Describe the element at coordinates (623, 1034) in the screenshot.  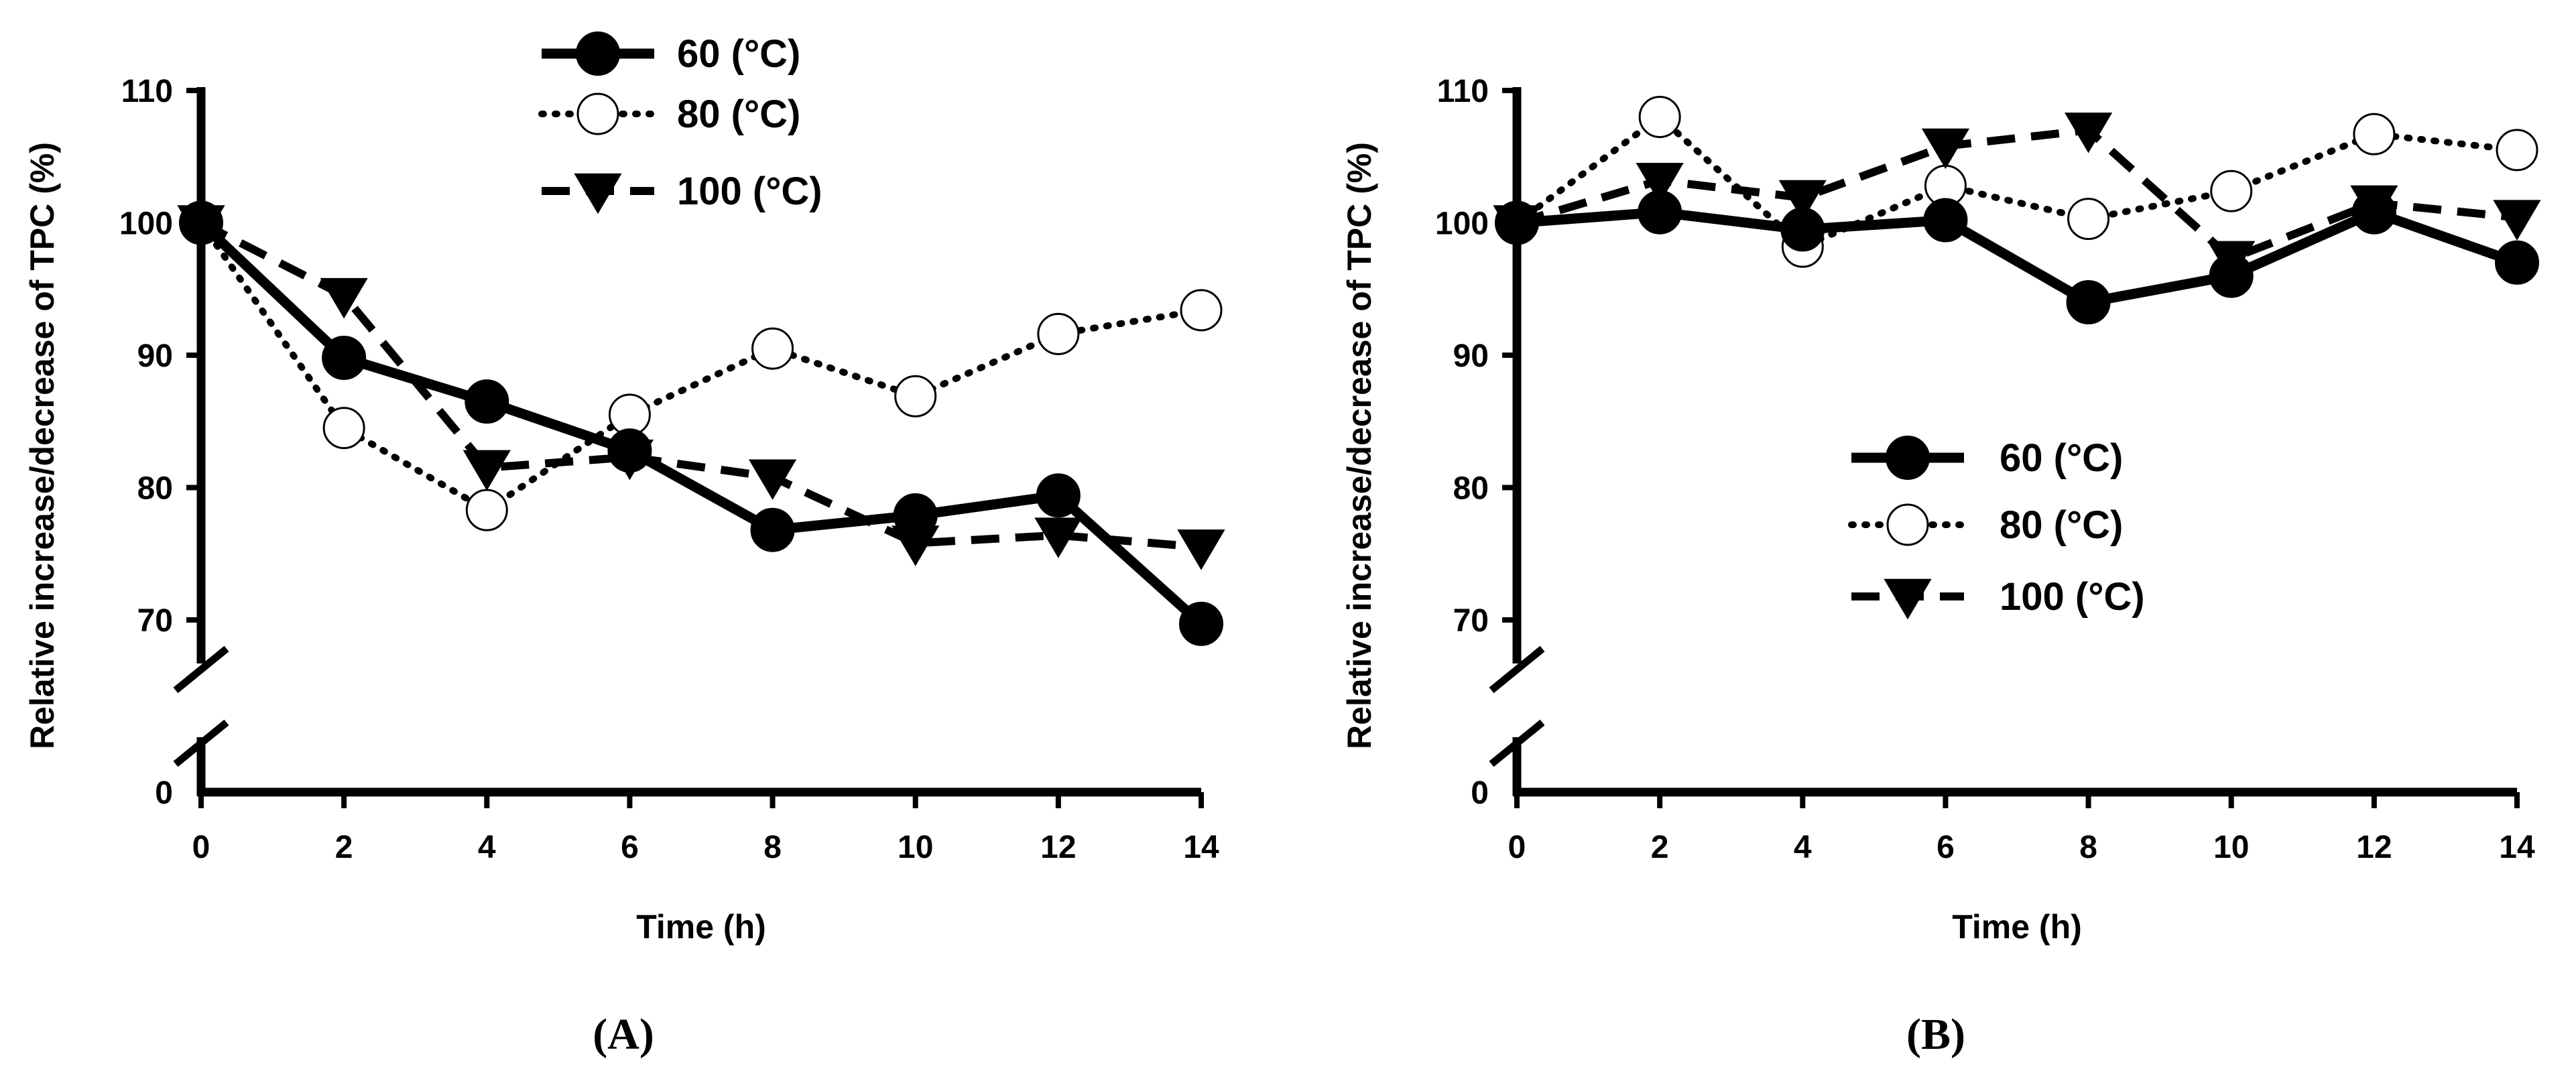
I see `panel-label: (A)` at that location.